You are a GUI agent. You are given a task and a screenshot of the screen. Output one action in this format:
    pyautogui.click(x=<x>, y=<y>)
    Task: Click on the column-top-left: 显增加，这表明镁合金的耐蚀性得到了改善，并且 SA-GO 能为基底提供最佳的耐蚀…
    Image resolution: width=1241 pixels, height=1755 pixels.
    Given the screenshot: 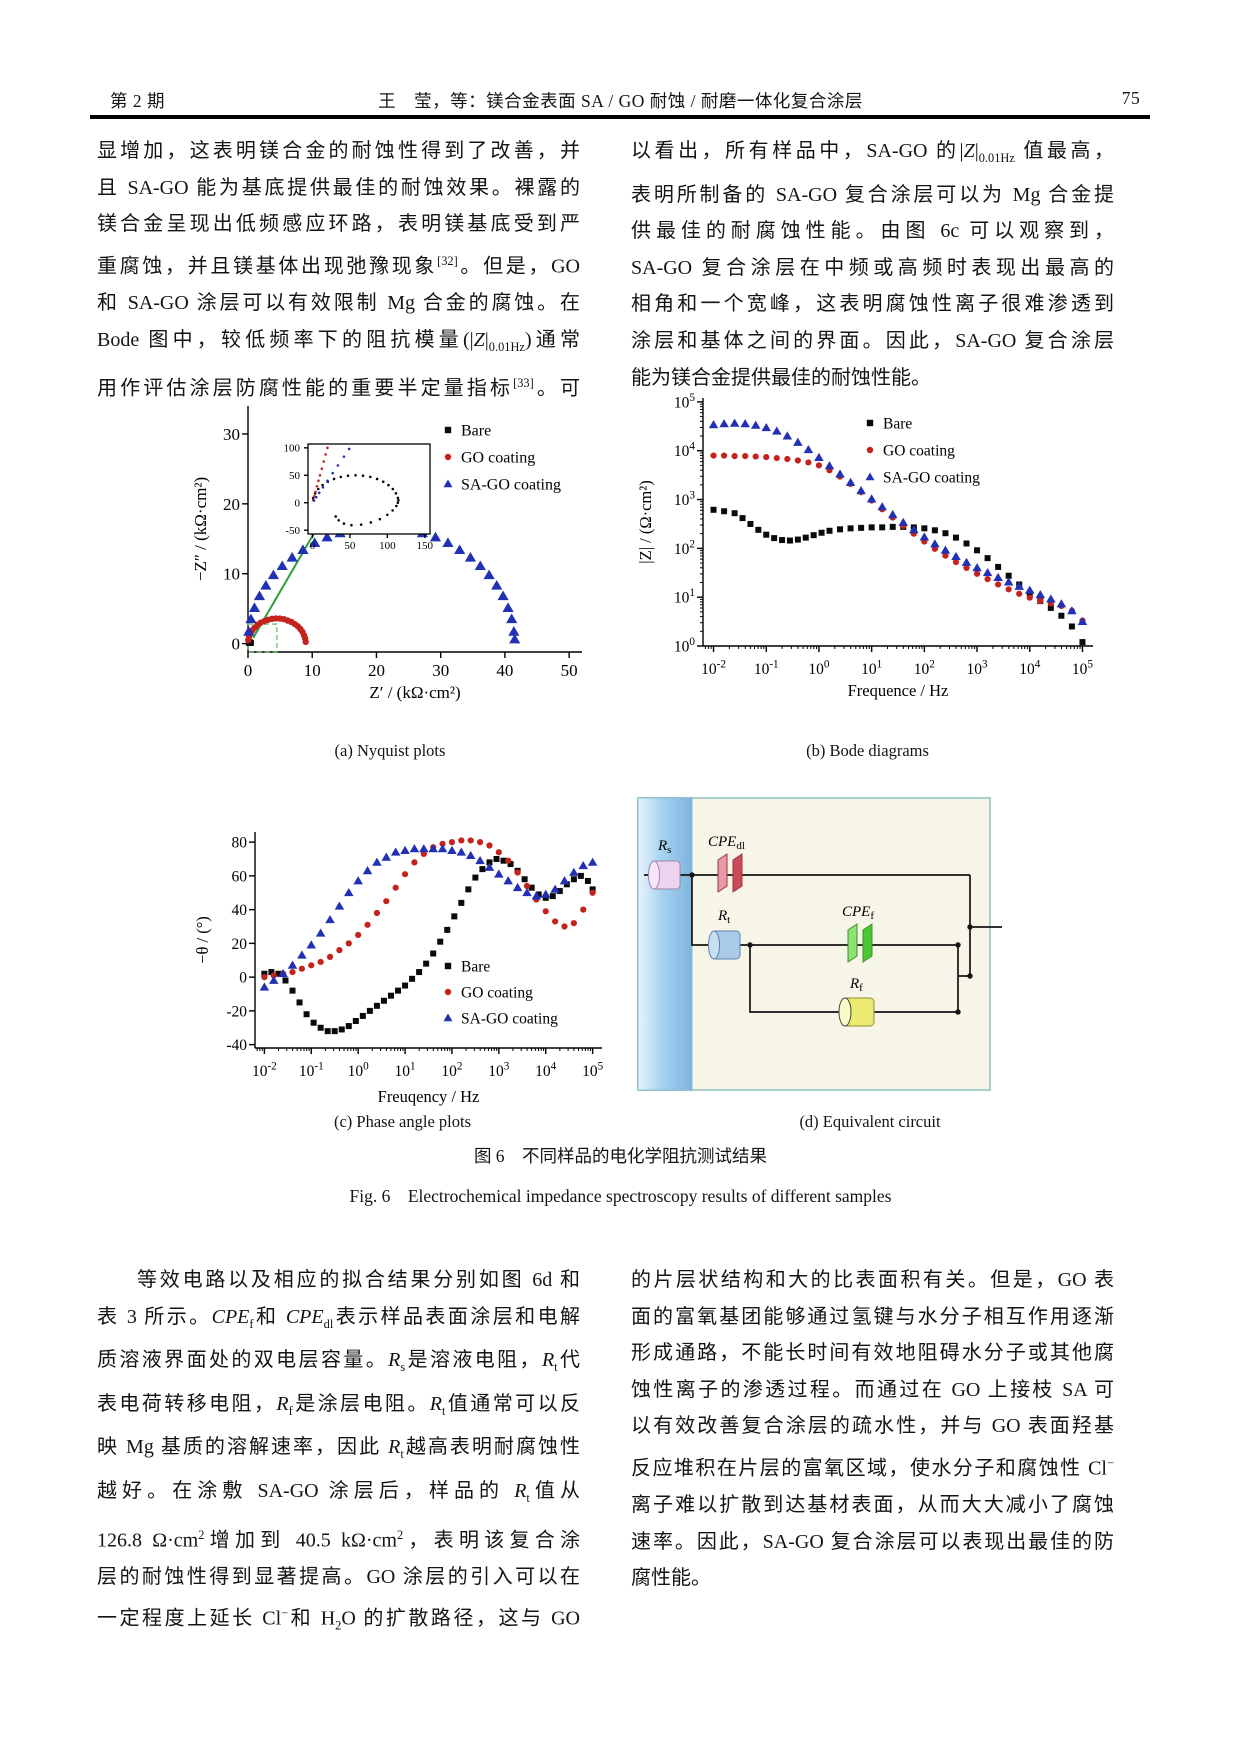 What is the action you would take?
    pyautogui.click(x=338, y=270)
    